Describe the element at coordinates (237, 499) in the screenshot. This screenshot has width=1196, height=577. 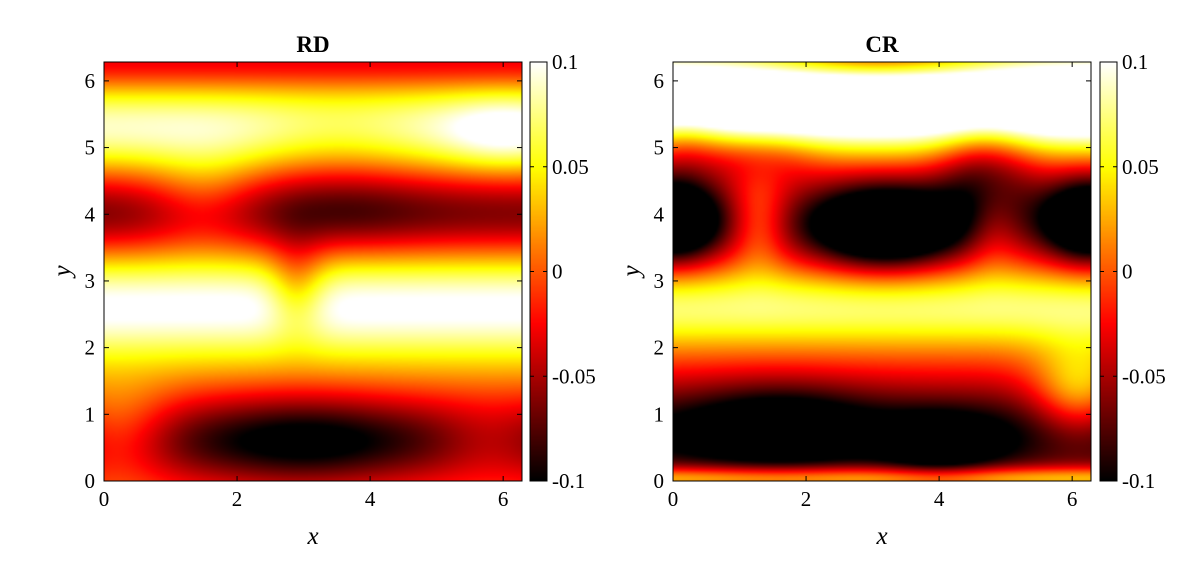
I see `rd-x-tick-label: 2` at that location.